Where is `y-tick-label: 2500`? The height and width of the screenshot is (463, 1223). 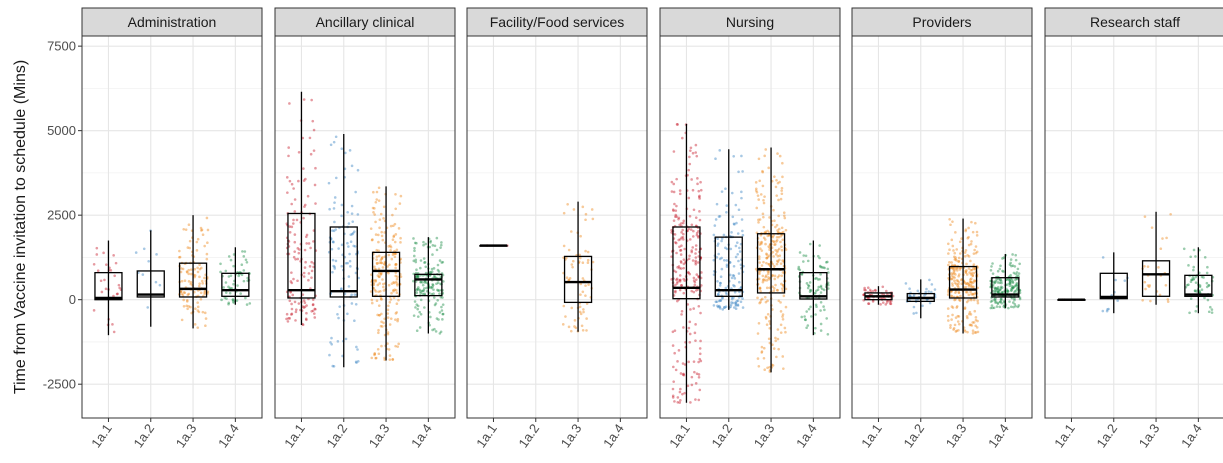 y-tick-label: 2500 is located at coordinates (61, 215).